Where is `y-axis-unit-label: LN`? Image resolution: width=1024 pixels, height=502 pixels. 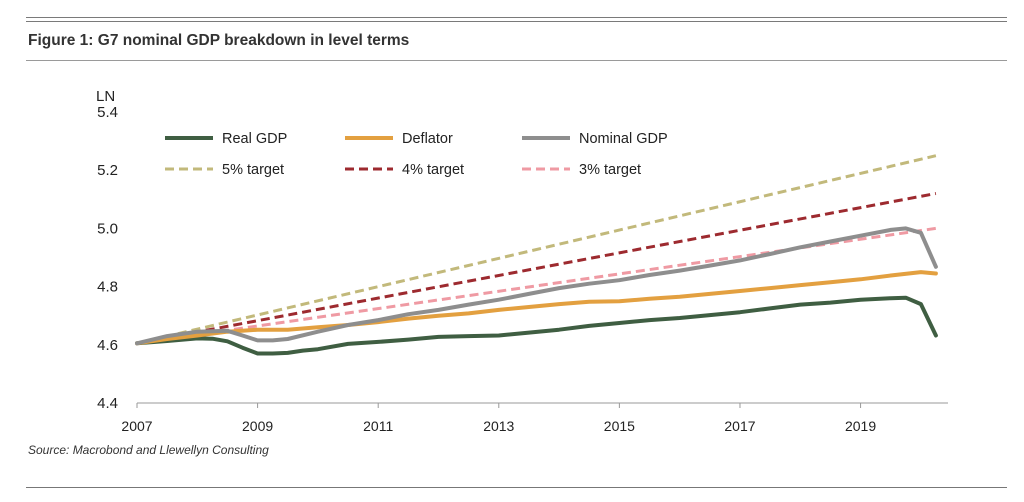 y-axis-unit-label: LN is located at coordinates (105, 96).